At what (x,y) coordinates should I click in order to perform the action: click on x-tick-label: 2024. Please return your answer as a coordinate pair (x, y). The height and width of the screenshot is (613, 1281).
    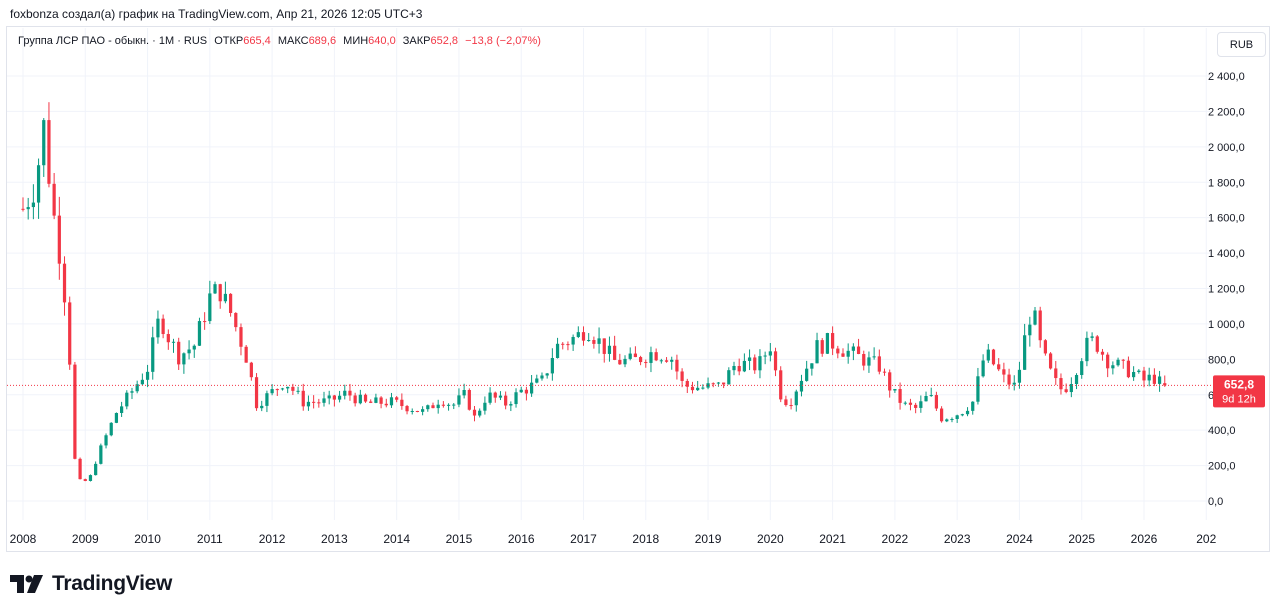
    Looking at the image, I should click on (1019, 539).